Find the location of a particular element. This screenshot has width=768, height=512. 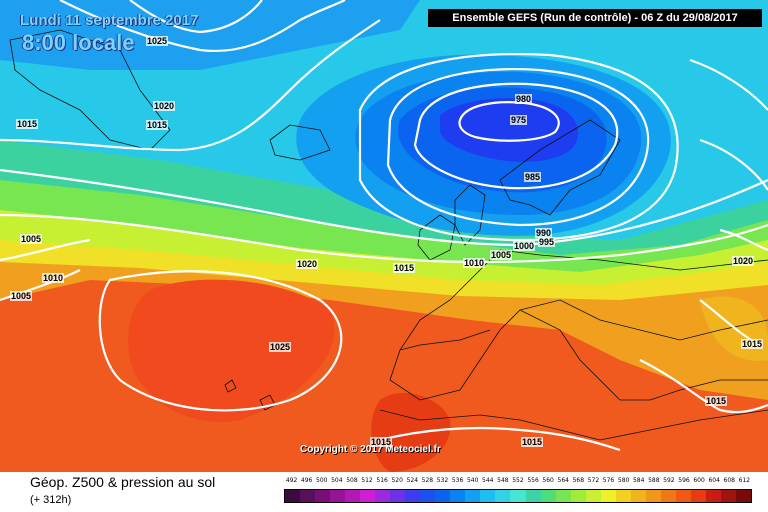

legend-tick: 528 is located at coordinates (427, 480).